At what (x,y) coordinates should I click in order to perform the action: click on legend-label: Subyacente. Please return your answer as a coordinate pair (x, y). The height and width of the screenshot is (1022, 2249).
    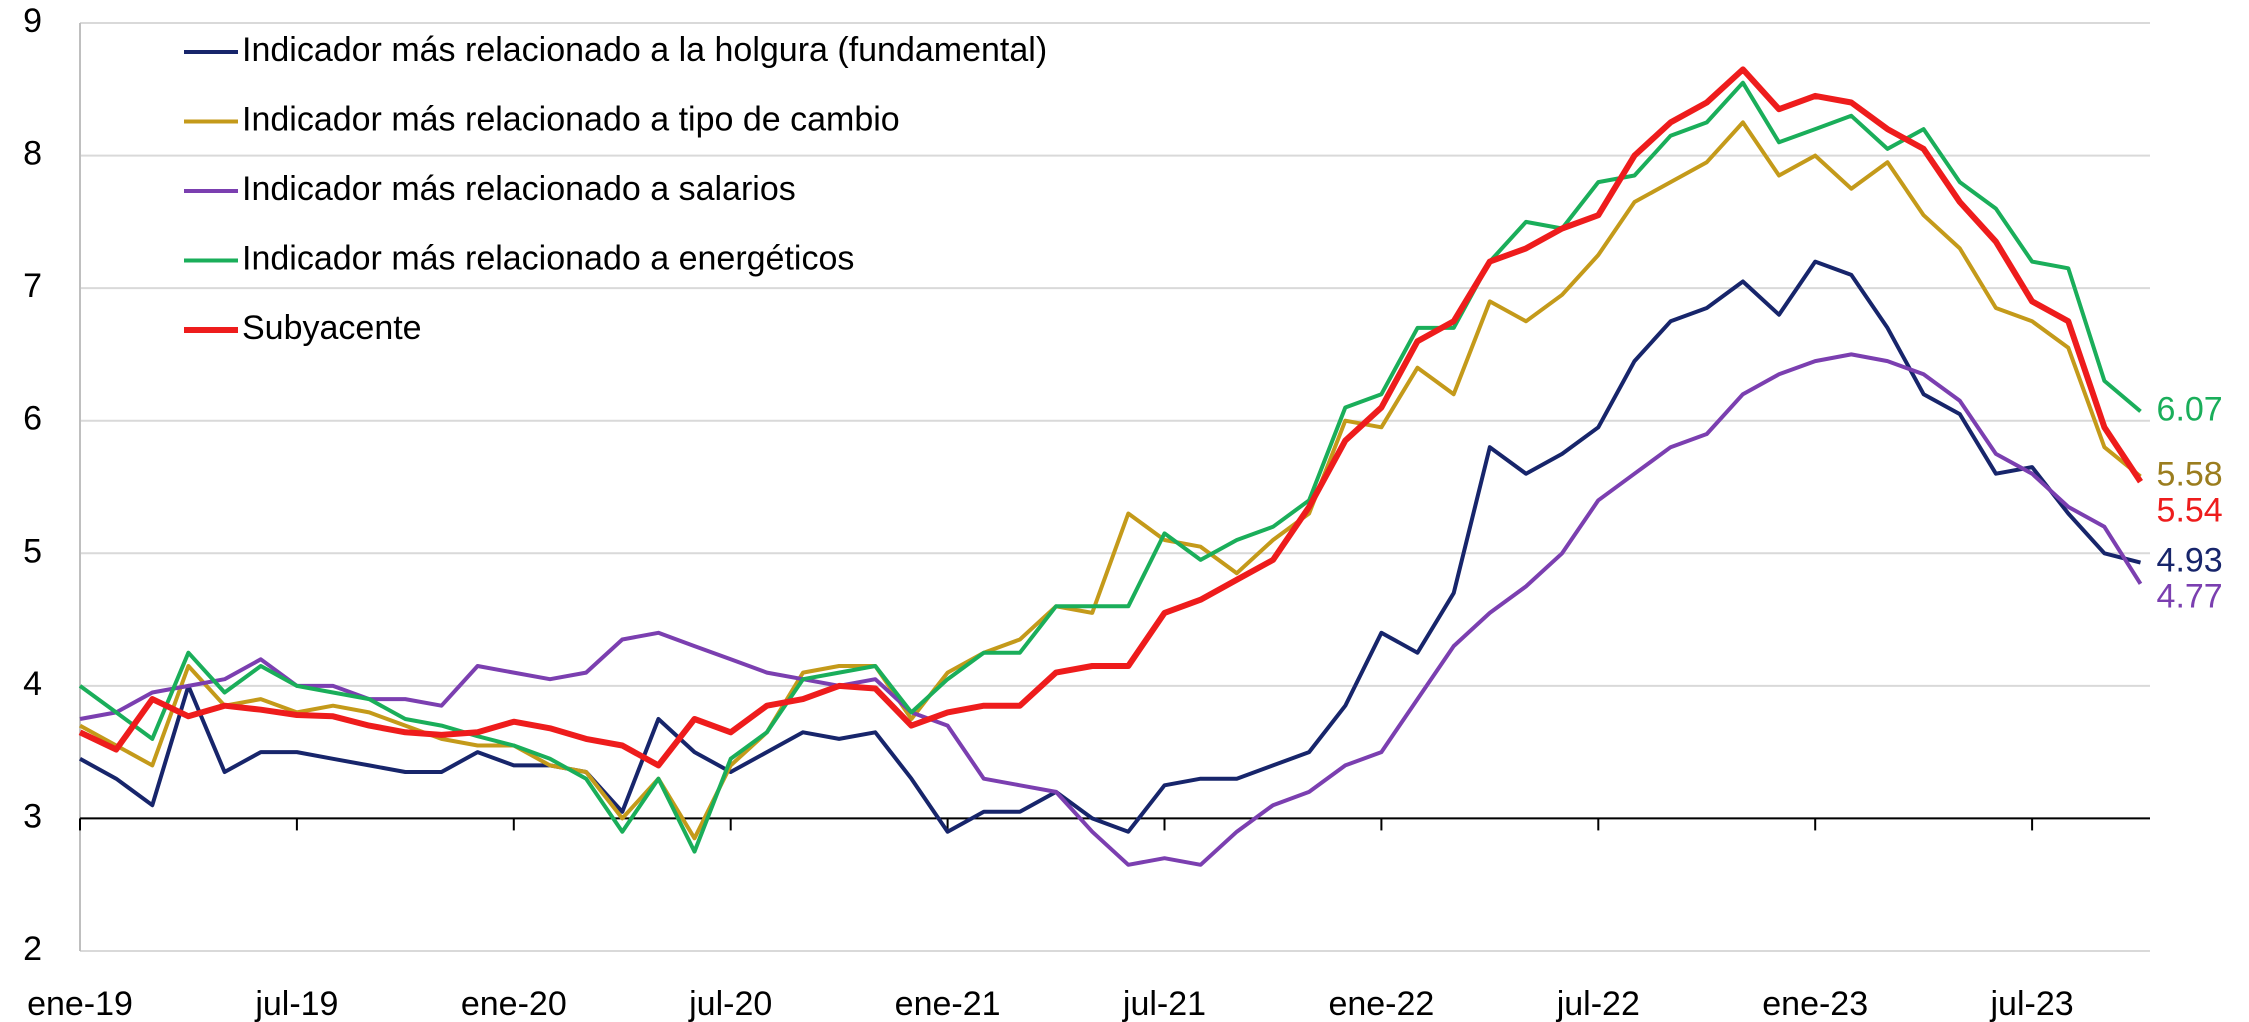
    Looking at the image, I should click on (332, 328).